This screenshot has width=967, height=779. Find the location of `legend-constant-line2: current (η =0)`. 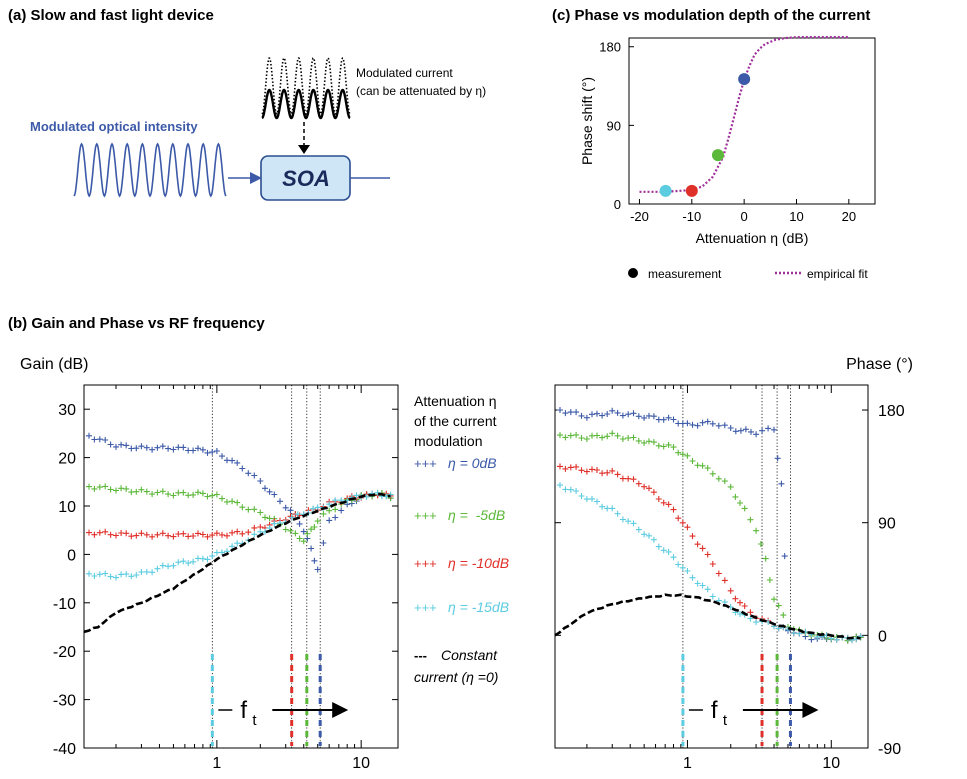

legend-constant-line2: current (η =0) is located at coordinates (456, 677).